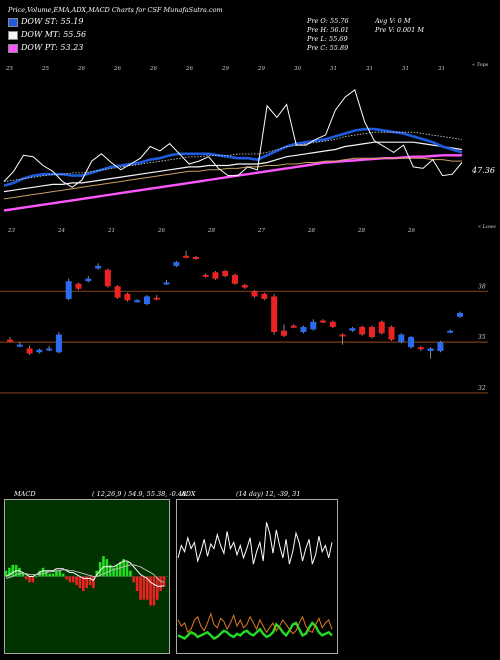 Image resolution: width=500 pixels, height=660 pixels. Describe the element at coordinates (400, 30) in the screenshot. I see `prev-volume: Pre V: 0.001 M` at that location.